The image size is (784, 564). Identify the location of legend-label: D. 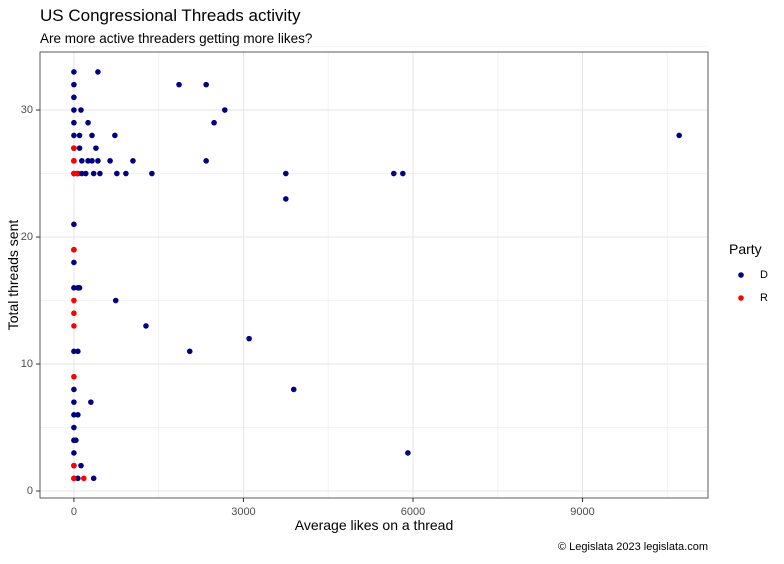
(764, 275).